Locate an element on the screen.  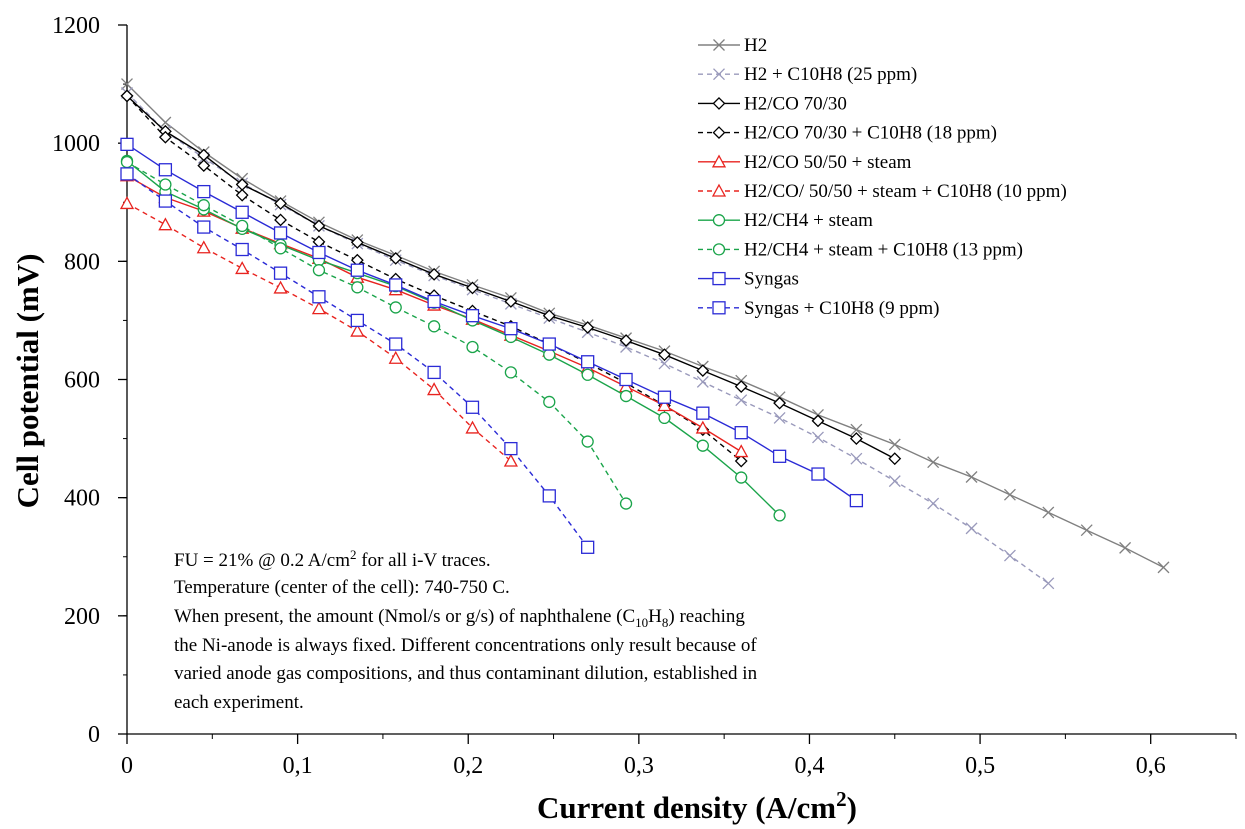
legend-entry: Syngas is located at coordinates (748, 279).